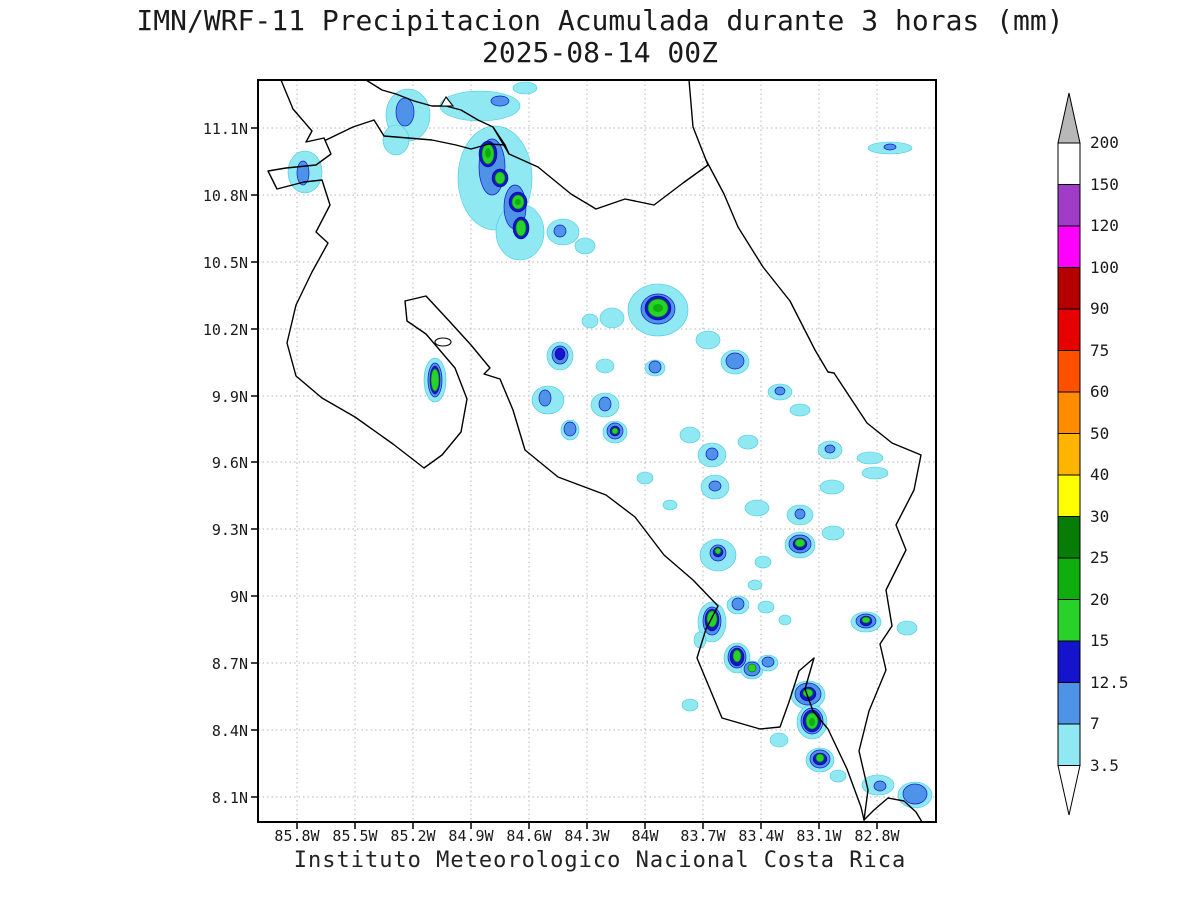  I want to click on colorbar-tick-label: 15, so click(1100, 640).